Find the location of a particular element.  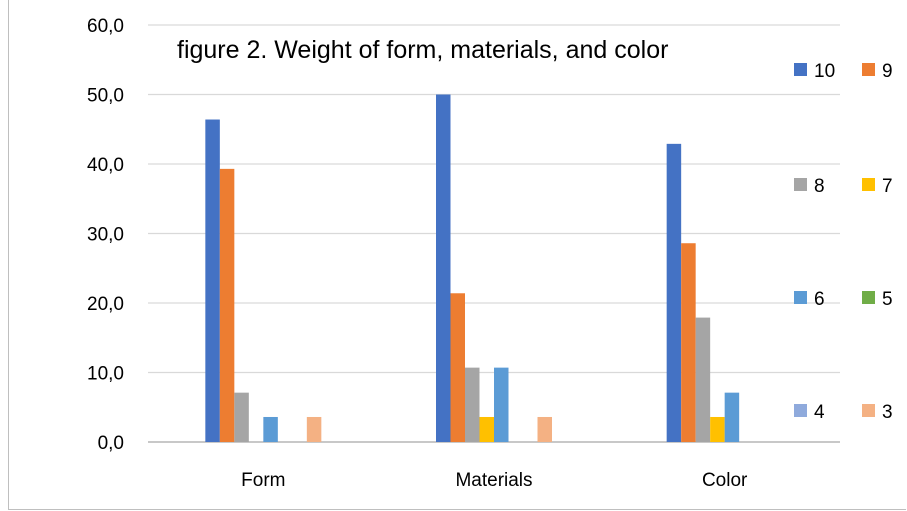

legend-label-4: 4 is located at coordinates (819, 412).